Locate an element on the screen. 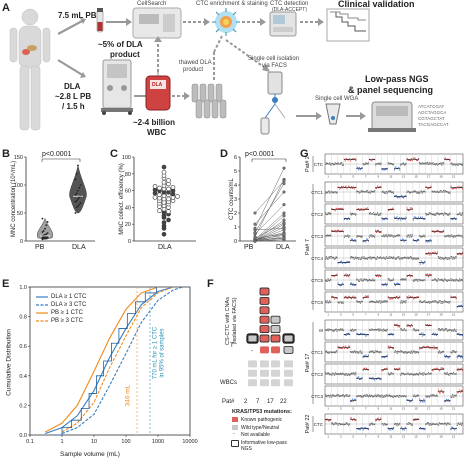 Image resolution: width=467 pixels, height=463 pixels. e-y-tick-label: 0.8 is located at coordinates (23, 318).